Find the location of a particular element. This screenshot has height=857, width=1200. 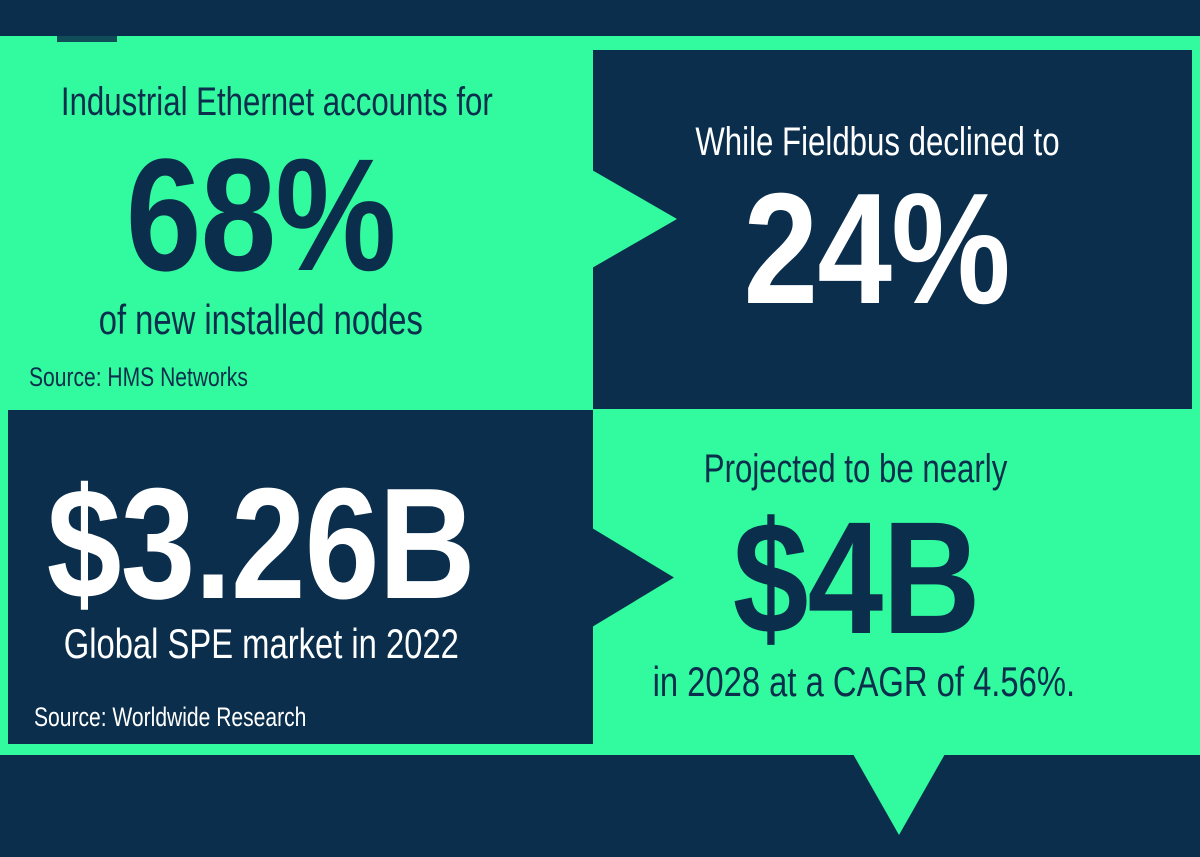

spe-2022-subtext: Global SPE market in 2022 is located at coordinates (261, 644).